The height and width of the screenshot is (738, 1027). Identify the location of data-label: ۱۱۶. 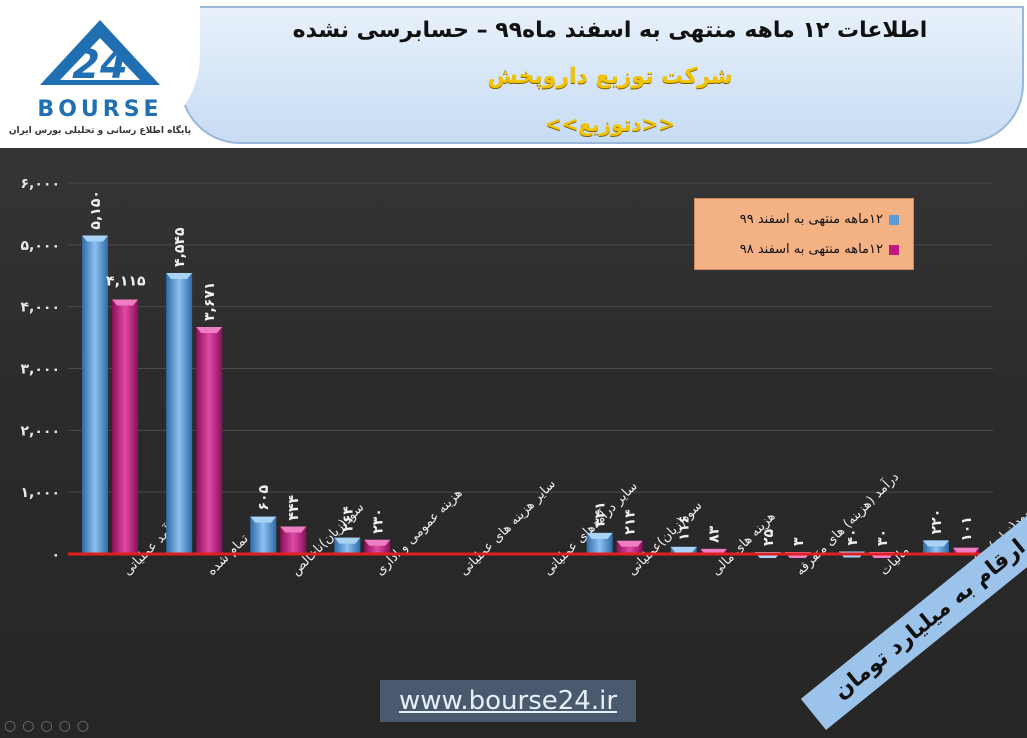
(685, 528).